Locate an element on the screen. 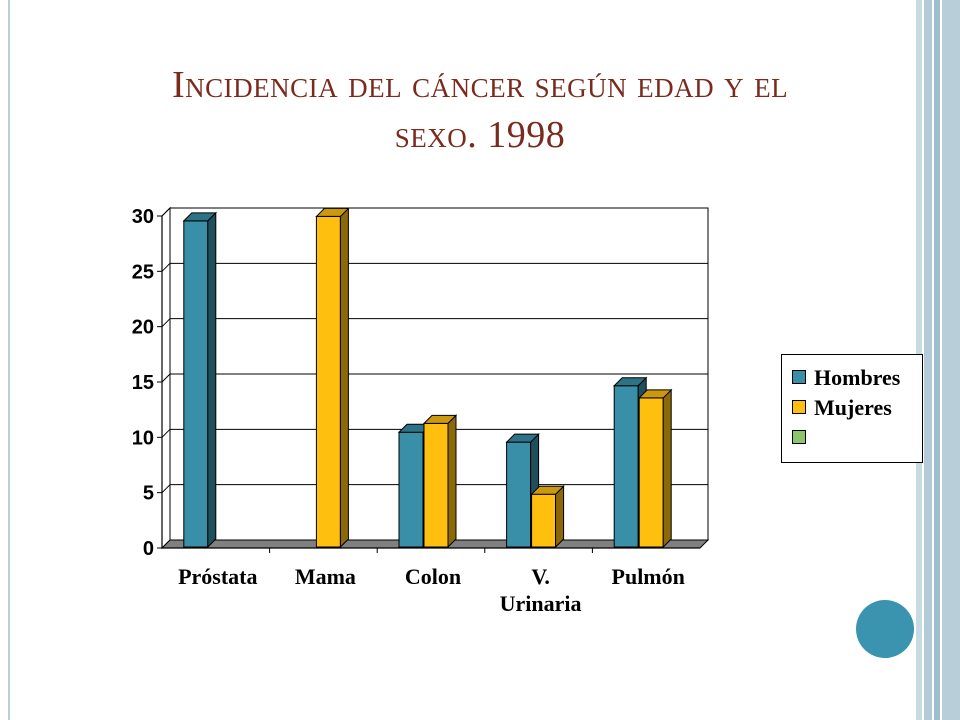  x-tick-label: Pulmón is located at coordinates (648, 576).